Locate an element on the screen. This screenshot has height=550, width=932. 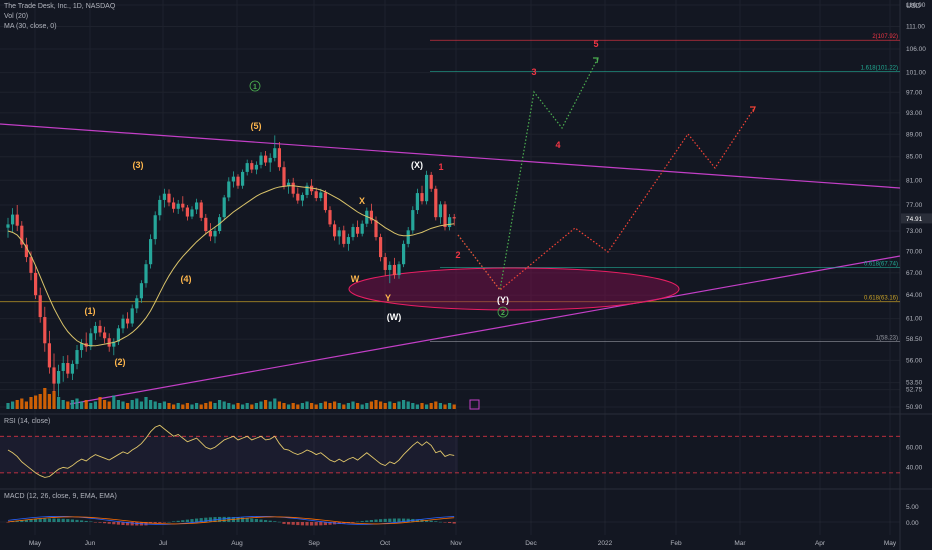
macd-tick: 0.00 is located at coordinates (912, 523).